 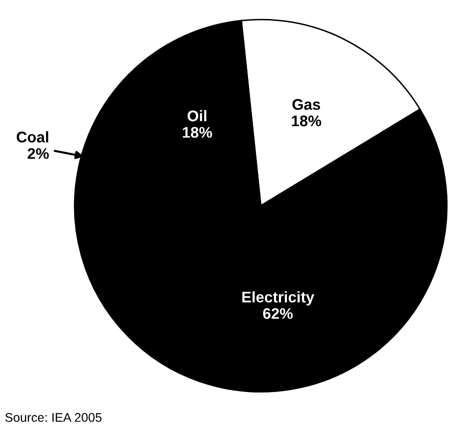 I want to click on slice-label: Electricity, so click(x=278, y=298).